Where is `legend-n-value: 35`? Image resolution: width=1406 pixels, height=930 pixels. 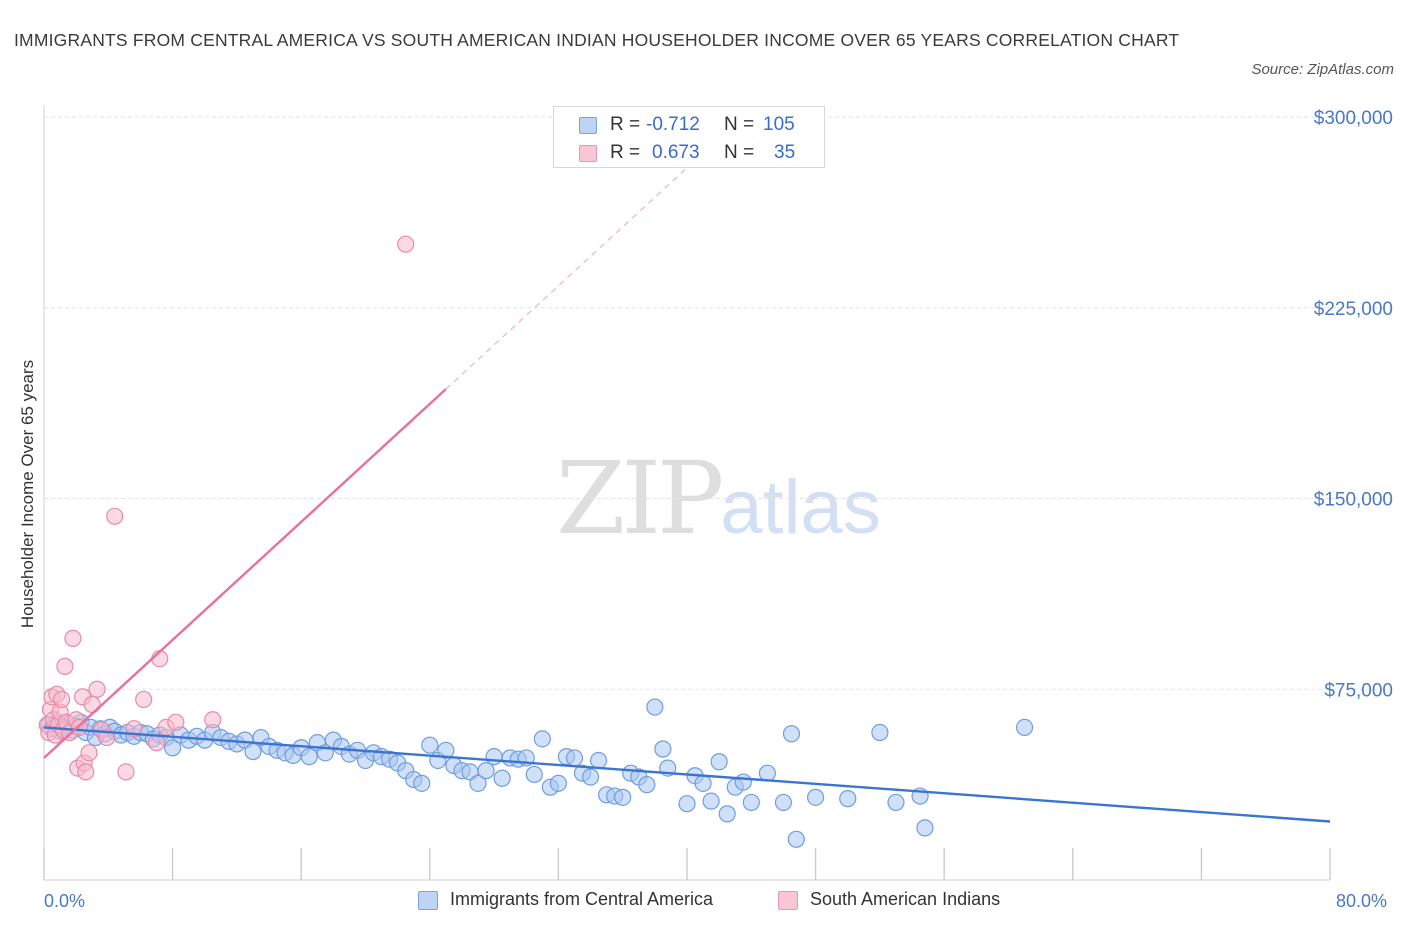 legend-n-value: 35 is located at coordinates (785, 152).